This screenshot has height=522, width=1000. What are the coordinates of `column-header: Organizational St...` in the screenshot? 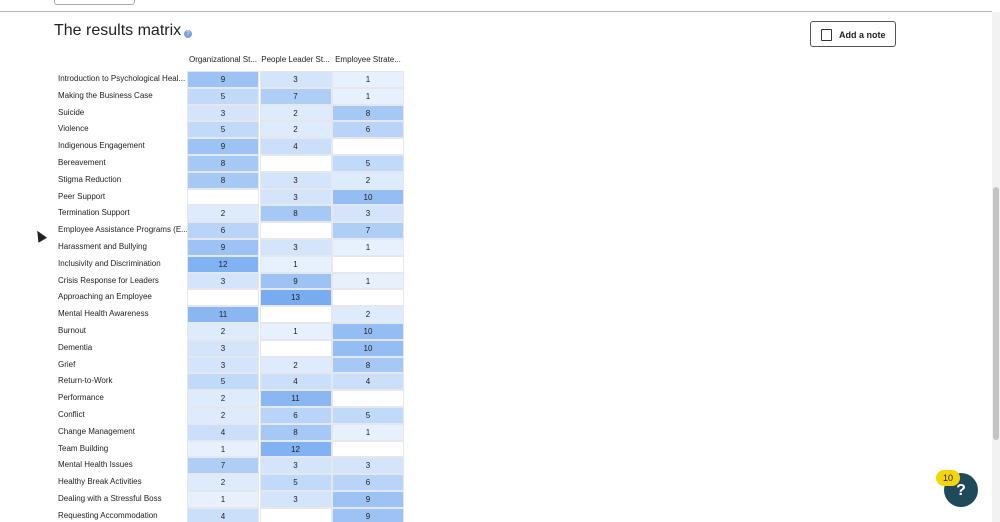 It's located at (223, 59).